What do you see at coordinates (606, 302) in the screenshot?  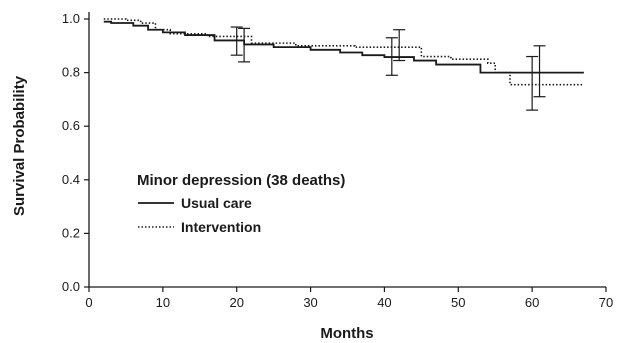 I see `x-tick-label: 70` at bounding box center [606, 302].